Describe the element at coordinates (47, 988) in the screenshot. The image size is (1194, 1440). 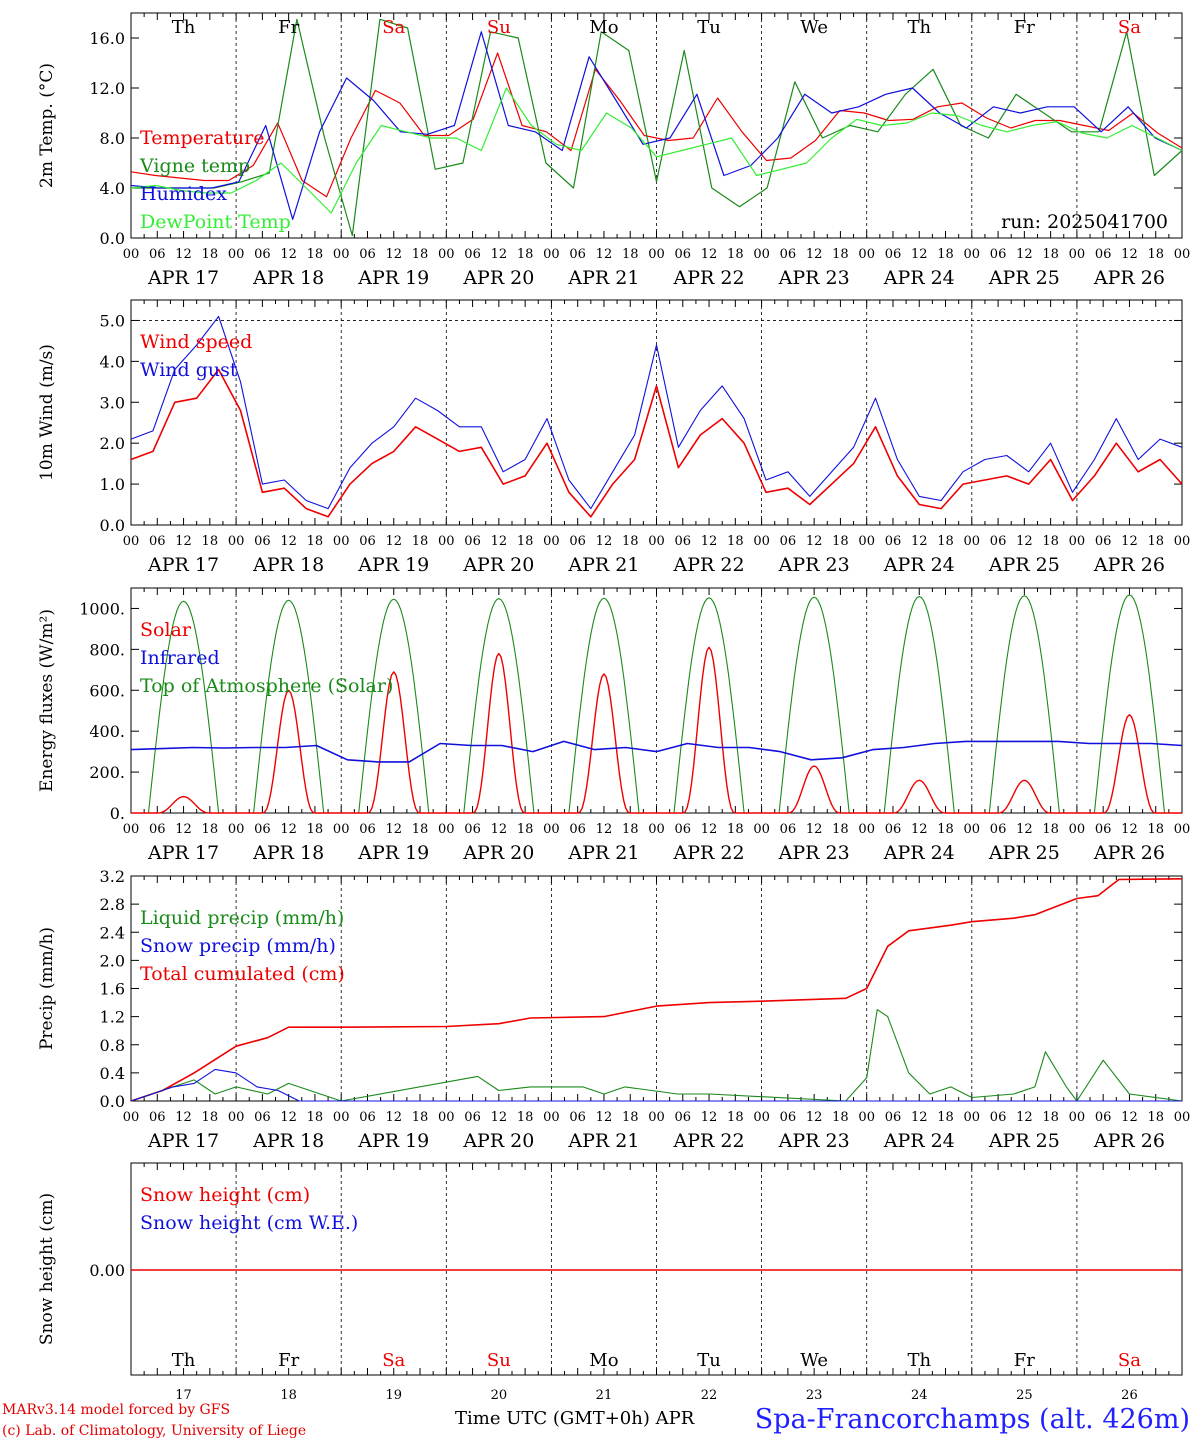
I see `y-axis-label: Precip (mm/h)` at that location.